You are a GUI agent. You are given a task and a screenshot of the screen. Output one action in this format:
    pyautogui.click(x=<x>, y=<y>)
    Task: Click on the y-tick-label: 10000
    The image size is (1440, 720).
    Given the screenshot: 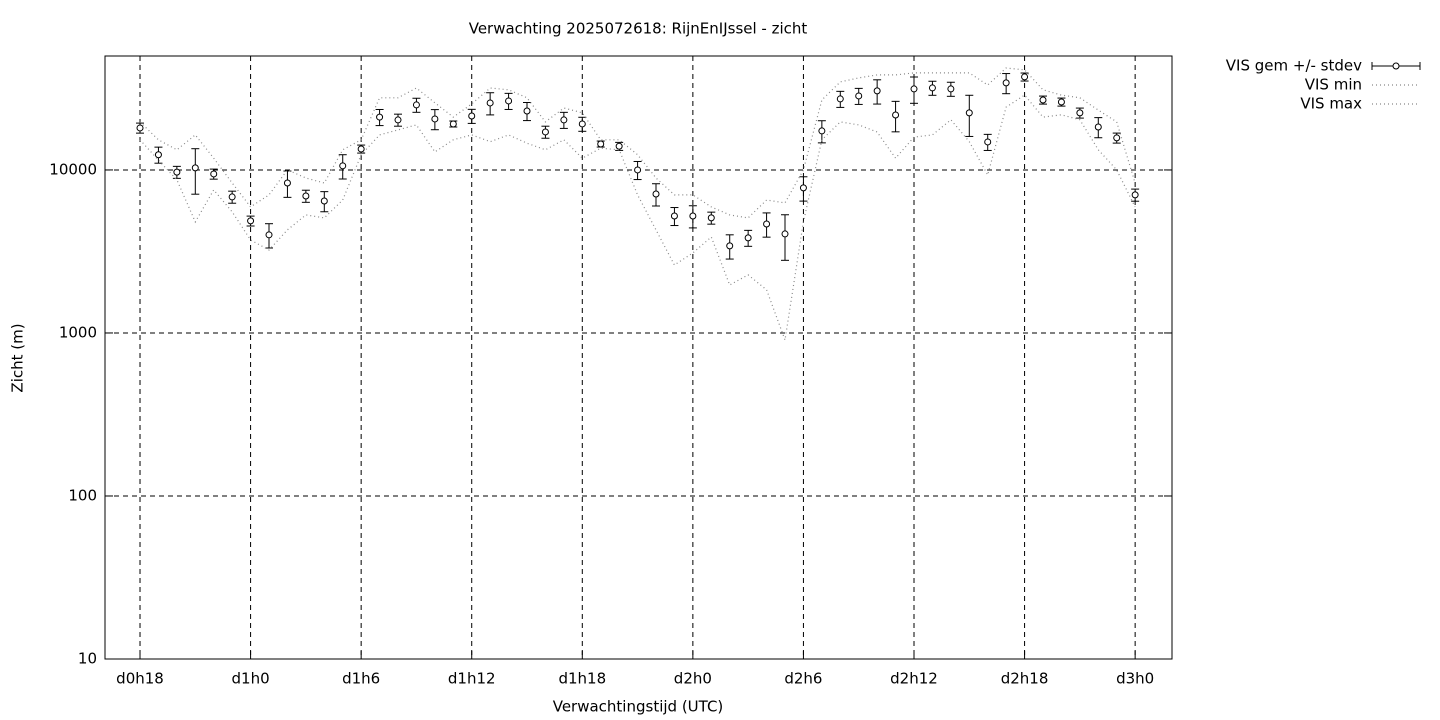 What is the action you would take?
    pyautogui.click(x=73, y=169)
    